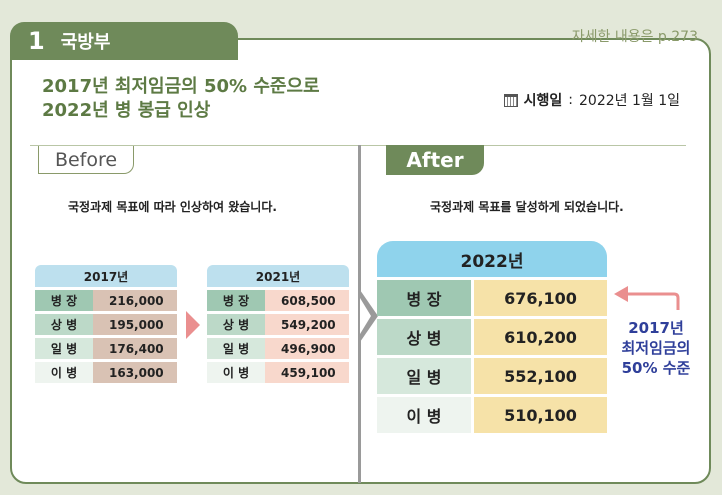 The height and width of the screenshot is (495, 722). What do you see at coordinates (510, 100) in the screenshot?
I see `calendar-icon` at bounding box center [510, 100].